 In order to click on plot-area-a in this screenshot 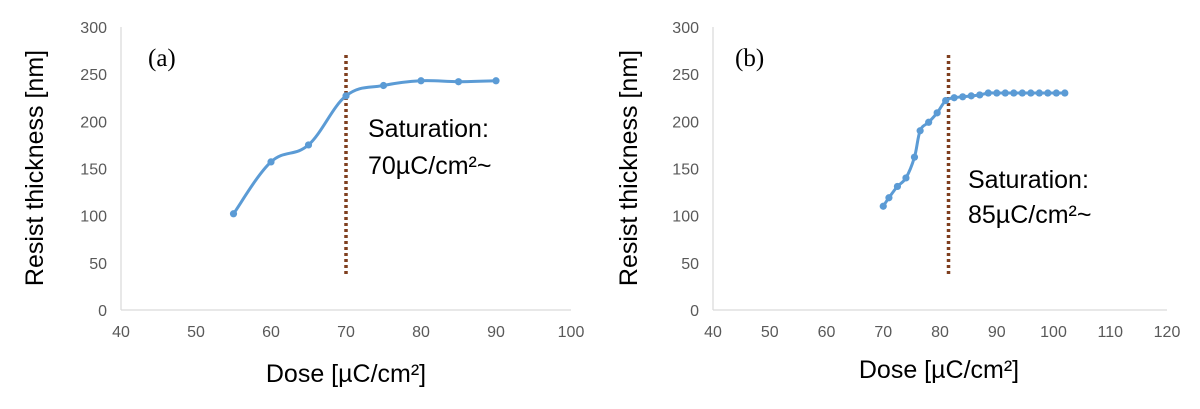, I will do `click(364, 165)`.